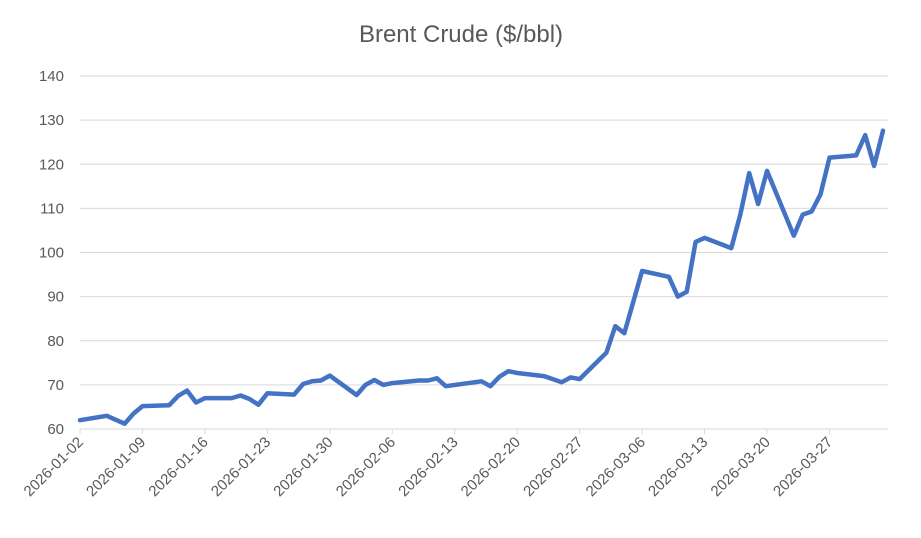 The height and width of the screenshot is (538, 921). What do you see at coordinates (116, 467) in the screenshot?
I see `x-tick-label: 2026-01-09` at bounding box center [116, 467].